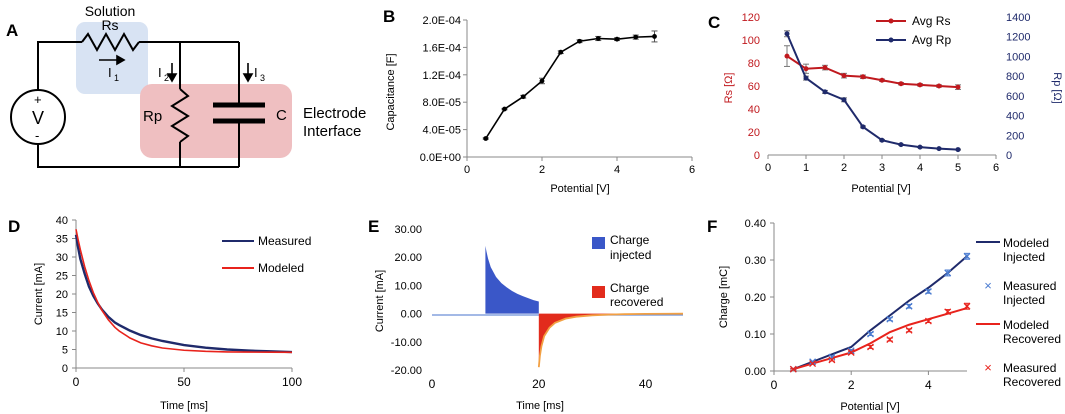 Image resolution: width=1065 pixels, height=414 pixels. I want to click on b-x-tick-label-3: 6, so click(692, 170).